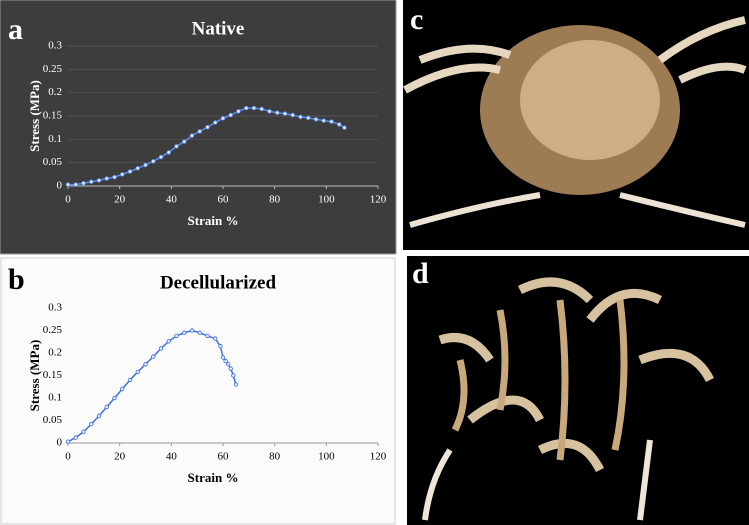  What do you see at coordinates (15, 29) in the screenshot?
I see `panel-label: a` at bounding box center [15, 29].